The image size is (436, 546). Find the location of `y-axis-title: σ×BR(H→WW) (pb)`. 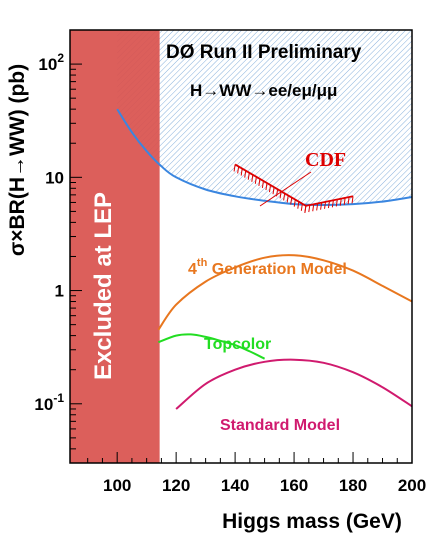

y-axis-title: σ×BR(H→WW) (pb) is located at coordinates (17, 160).